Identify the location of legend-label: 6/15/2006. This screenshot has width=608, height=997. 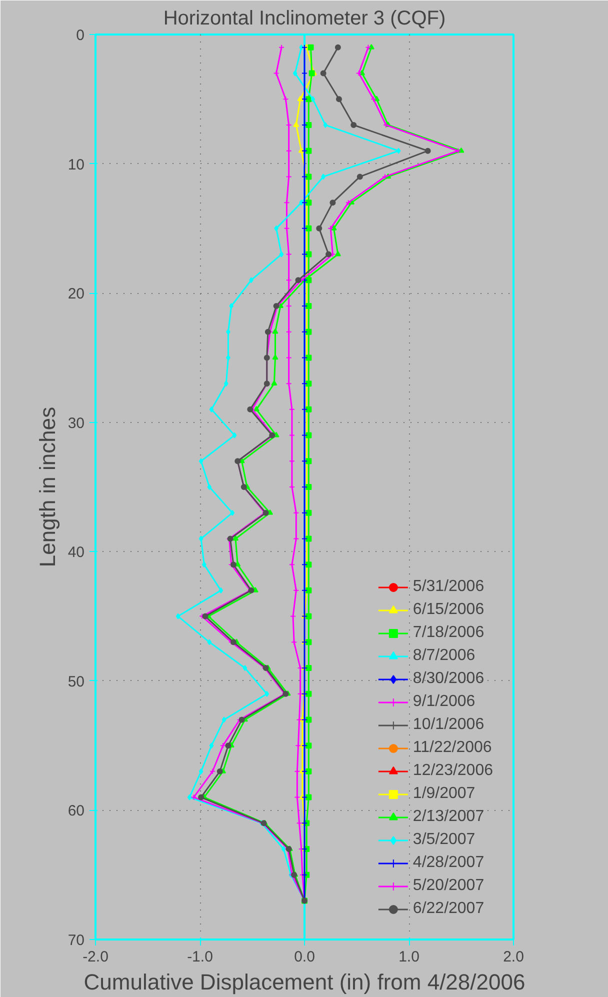
(448, 610).